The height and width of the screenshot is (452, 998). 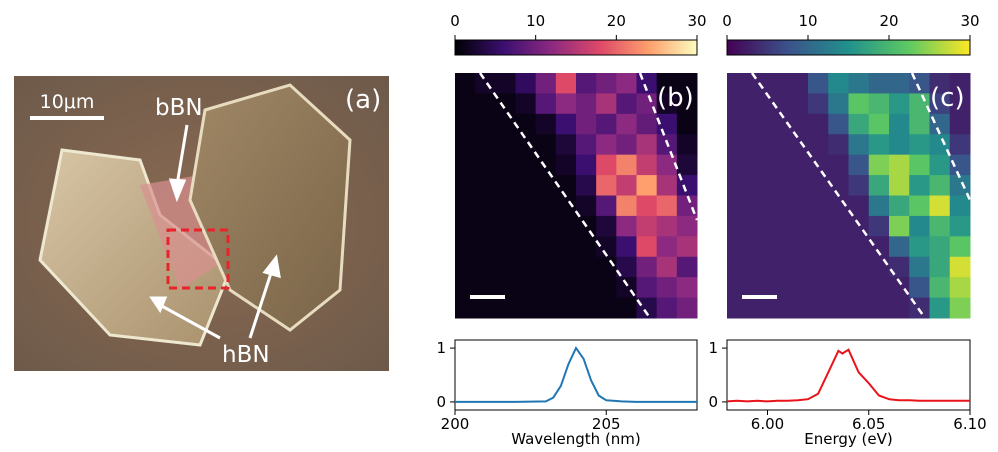 What do you see at coordinates (455, 424) in the screenshot?
I see `x-tick-label: 200` at bounding box center [455, 424].